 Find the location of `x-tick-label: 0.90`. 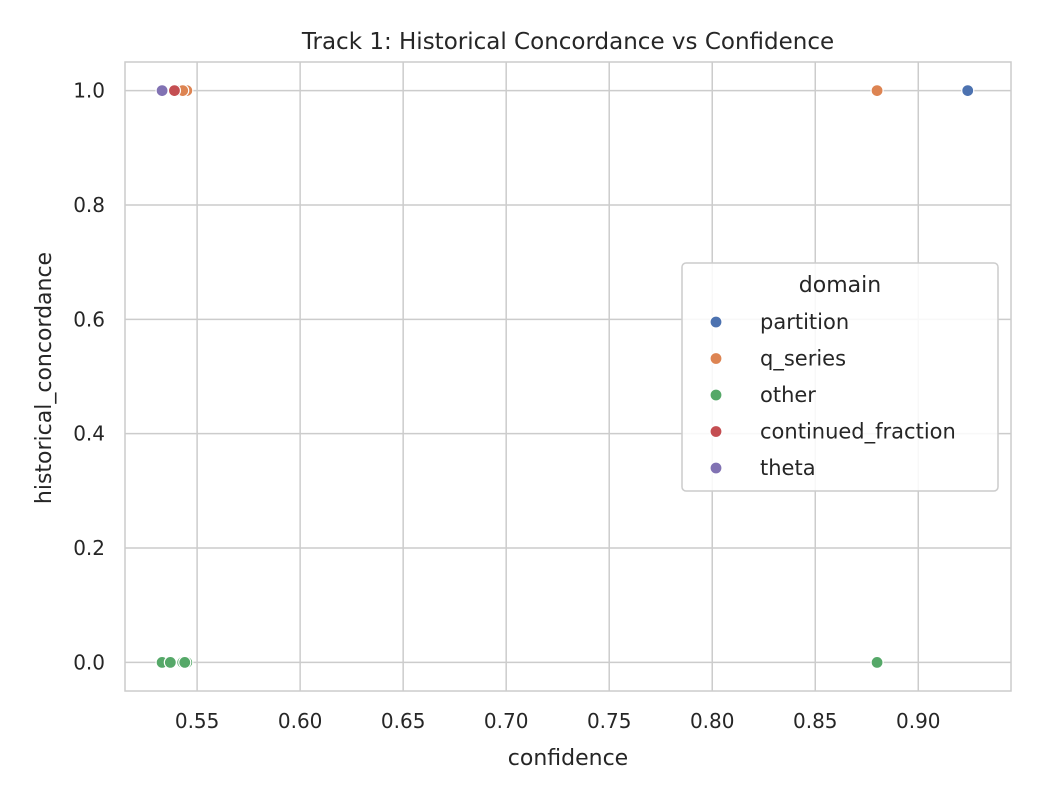

x-tick-label: 0.90 is located at coordinates (918, 721).